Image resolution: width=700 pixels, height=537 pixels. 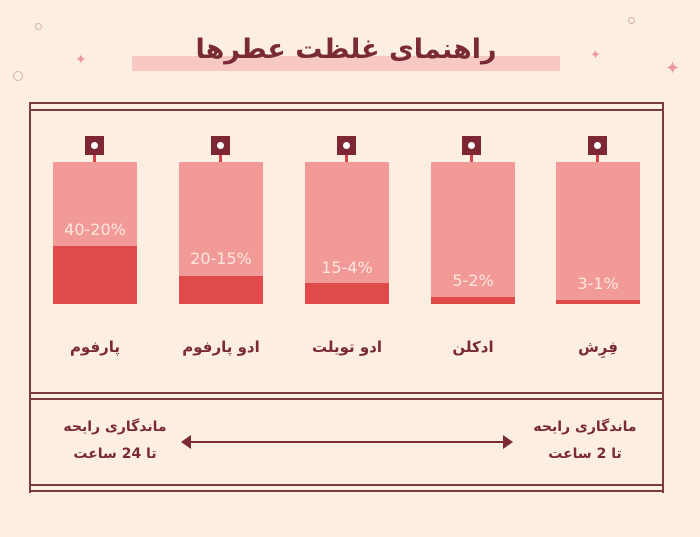 I want to click on bottle-parfum: 40-20%, so click(x=95, y=233).